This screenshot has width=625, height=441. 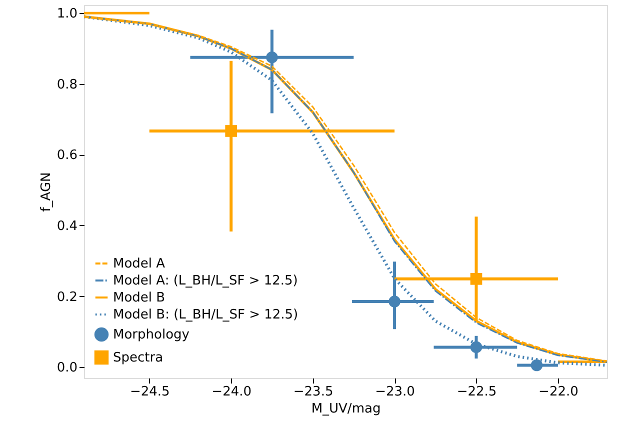 I want to click on y-tick-label: 0.4, so click(x=67, y=226).